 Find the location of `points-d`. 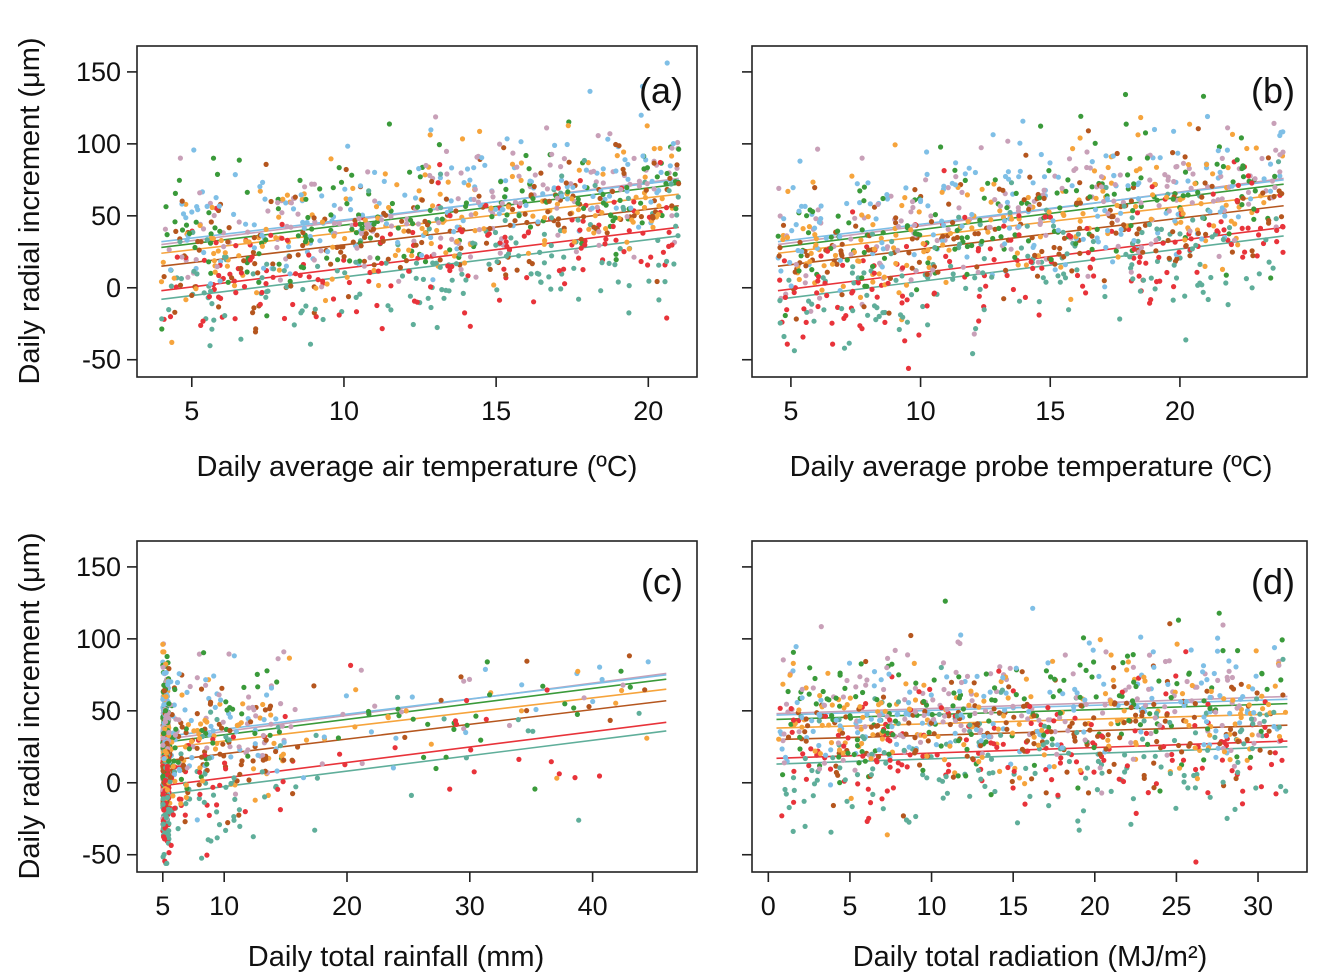

points-d is located at coordinates (1032, 731).